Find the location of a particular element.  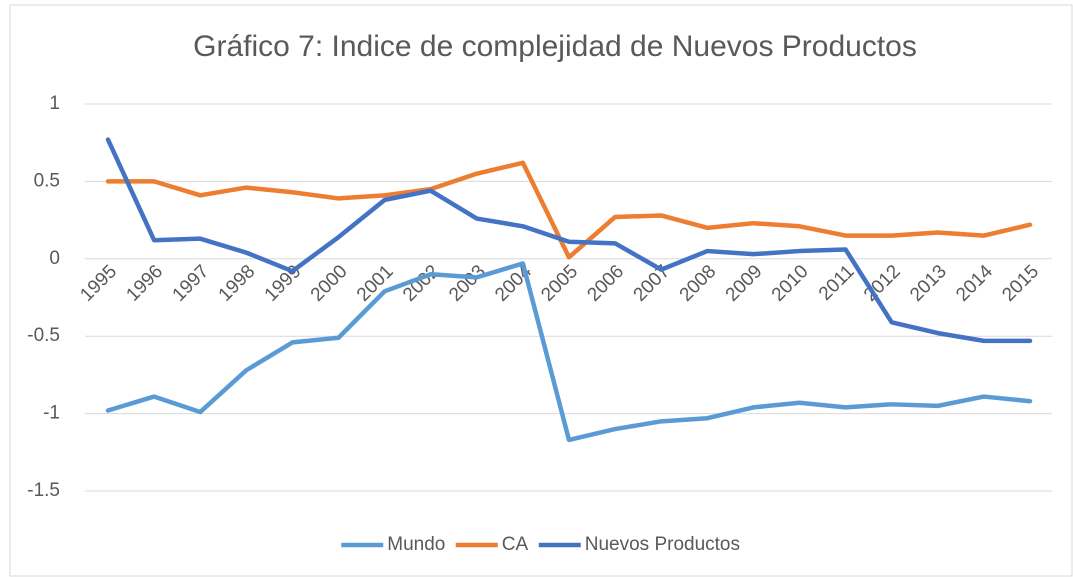

y-tick-label: 1 is located at coordinates (54, 103).